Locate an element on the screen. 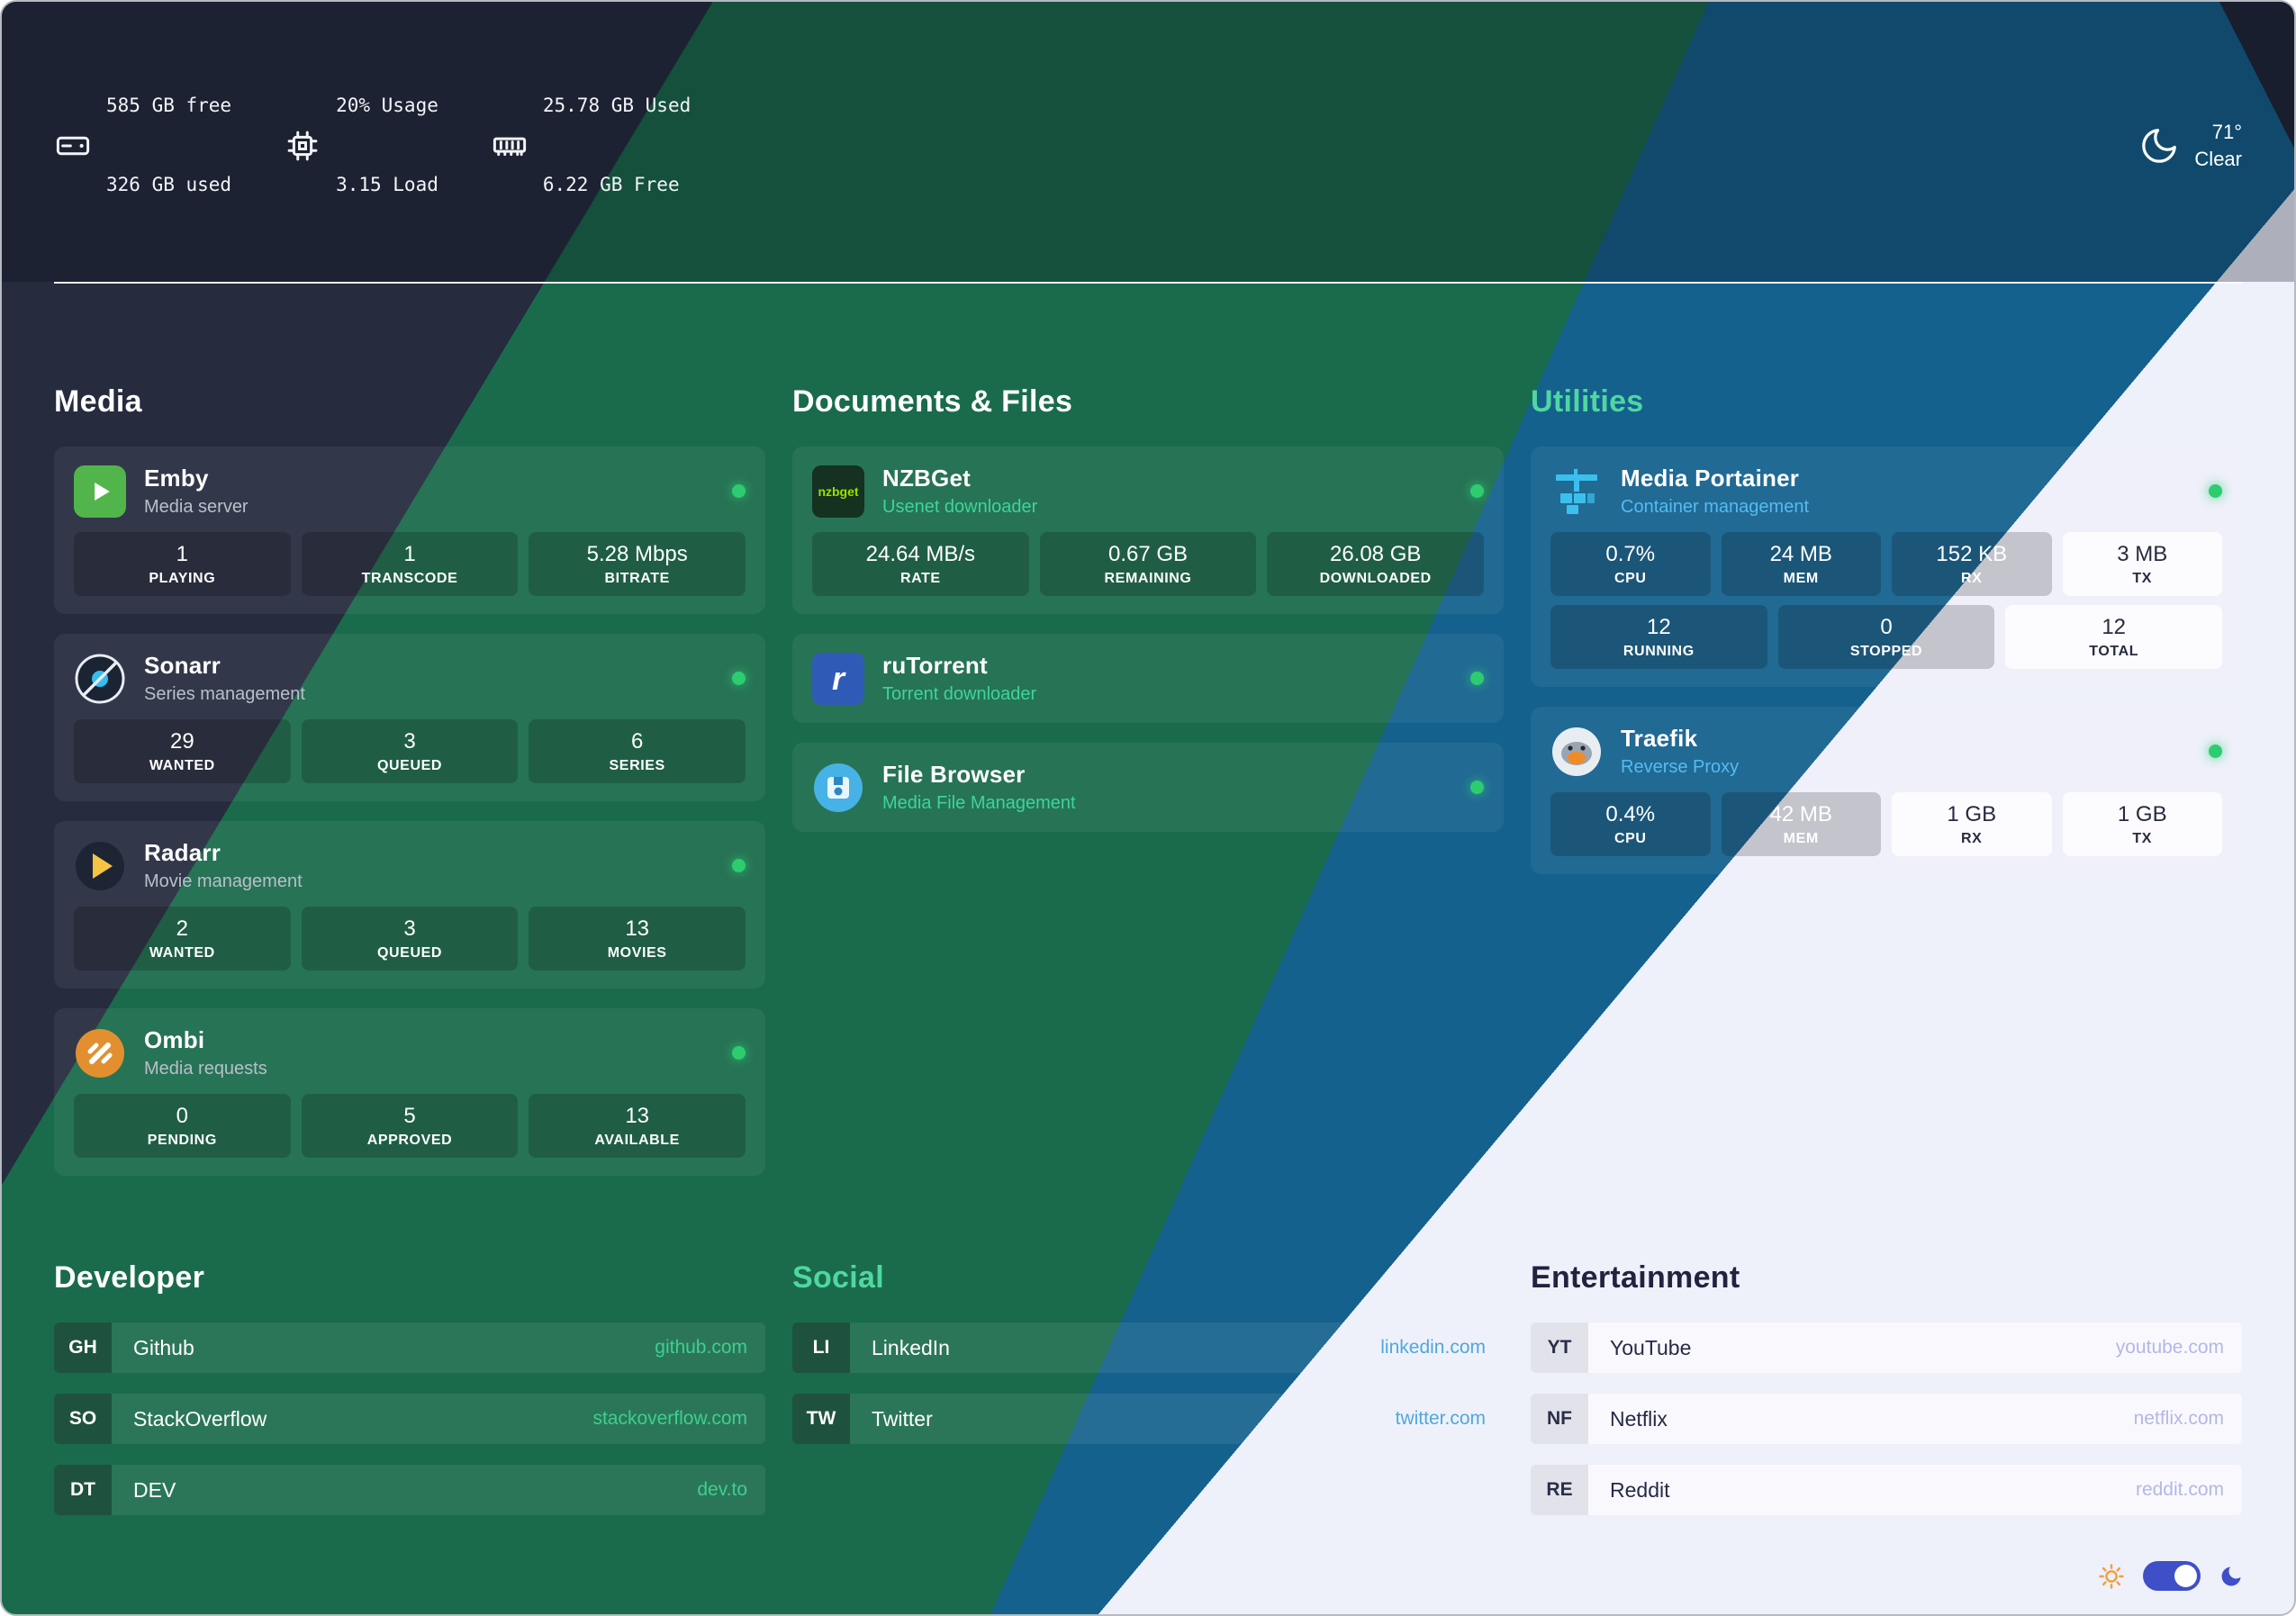  link-stackoverflow: SO StackOverflow stackoverflow.com is located at coordinates (409, 1419).